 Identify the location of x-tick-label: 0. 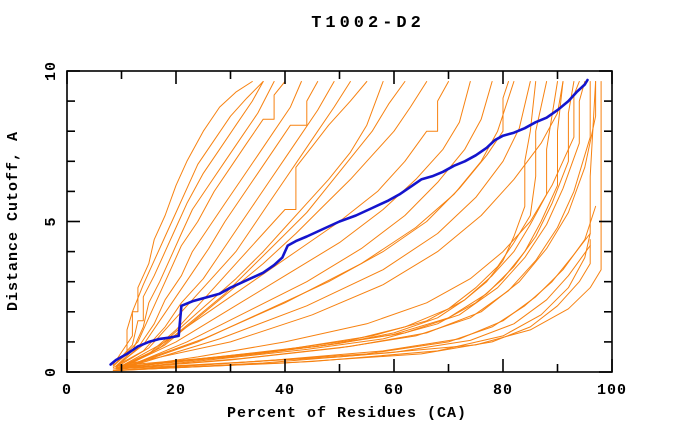
(67, 390).